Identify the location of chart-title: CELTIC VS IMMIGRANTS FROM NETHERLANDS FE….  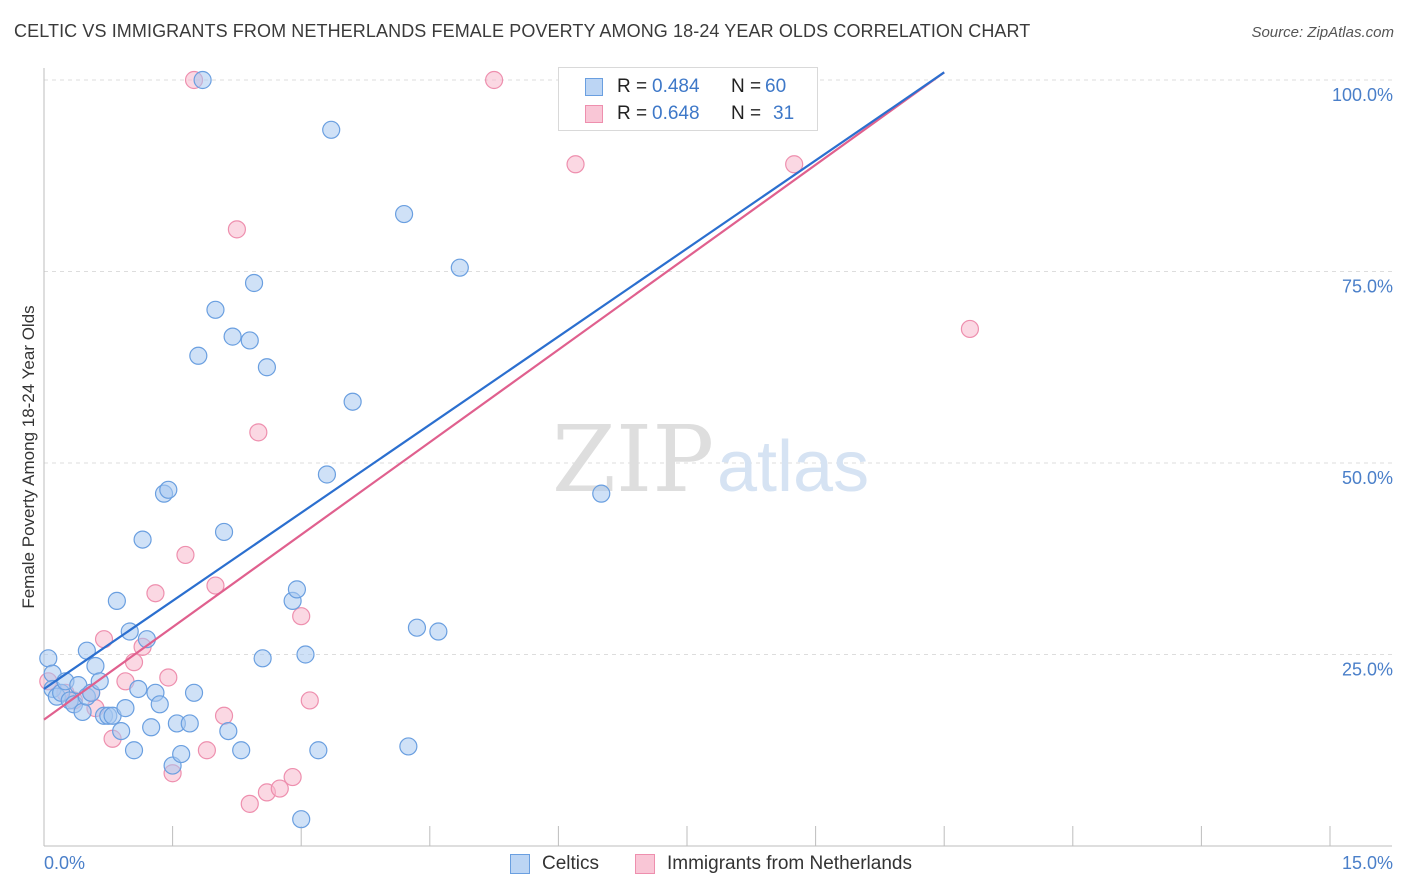
(522, 31).